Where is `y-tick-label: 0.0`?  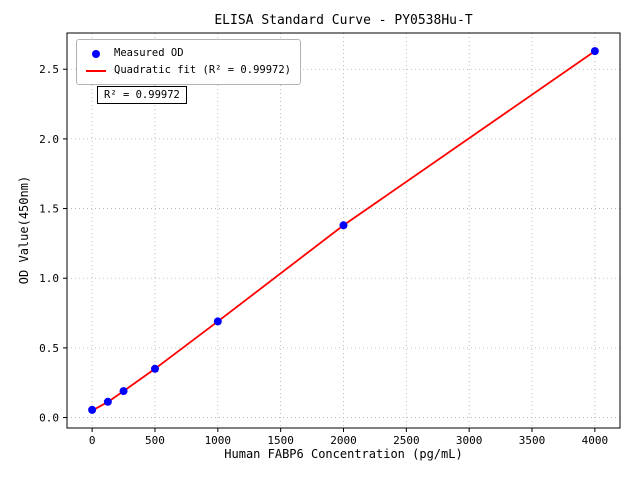 y-tick-label: 0.0 is located at coordinates (49, 418).